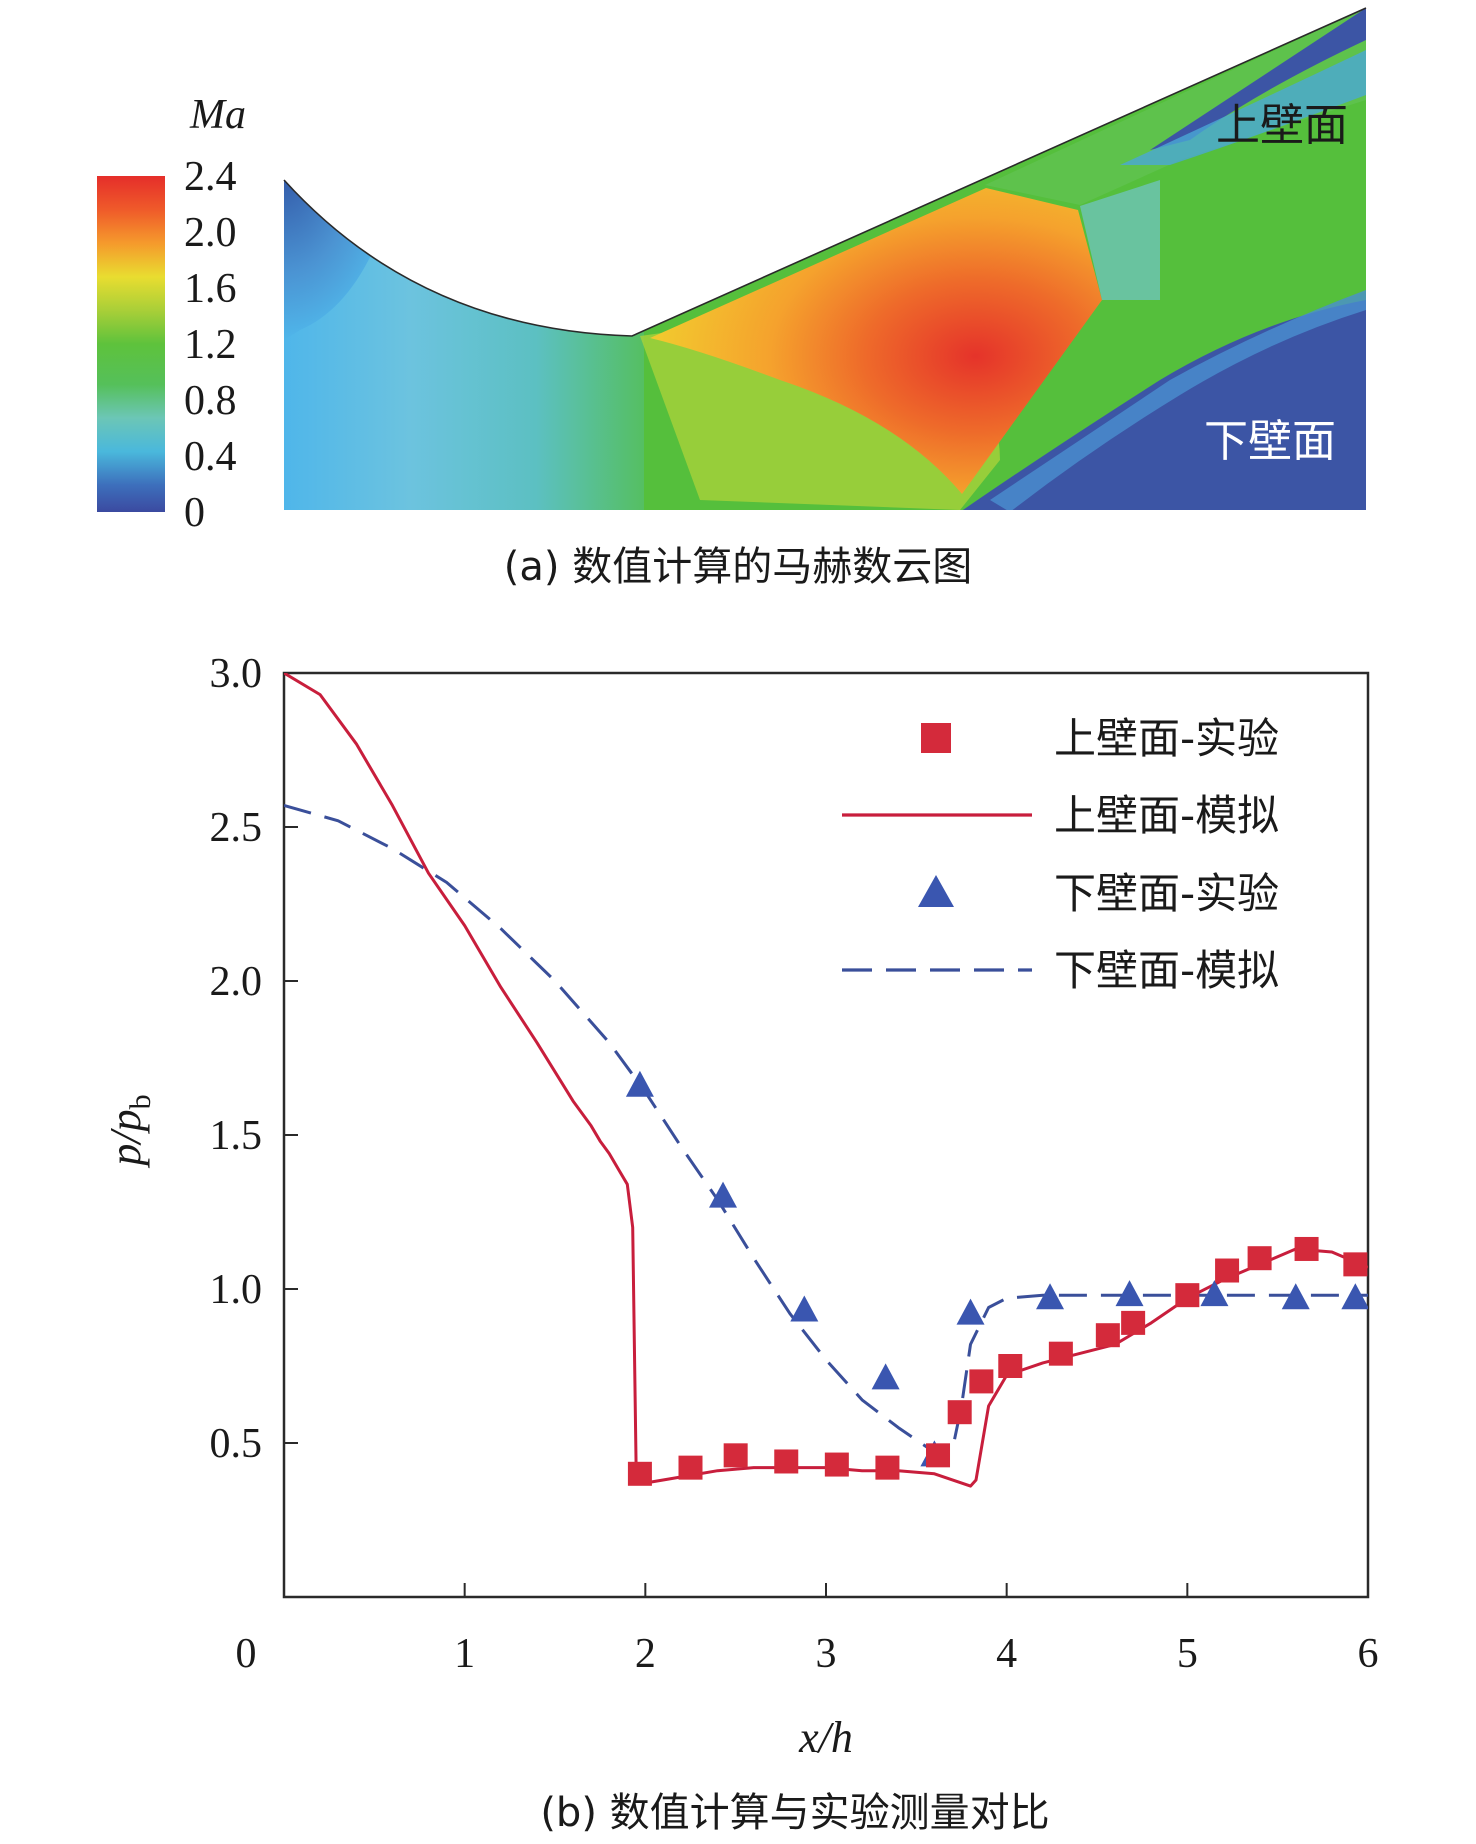 This screenshot has height=1844, width=1476. I want to click on y-tick-label: 1.5, so click(236, 1136).